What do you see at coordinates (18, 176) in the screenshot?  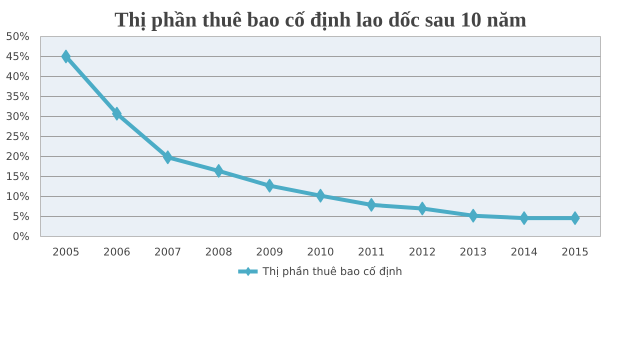 I see `y-tick-label: 15%` at bounding box center [18, 176].